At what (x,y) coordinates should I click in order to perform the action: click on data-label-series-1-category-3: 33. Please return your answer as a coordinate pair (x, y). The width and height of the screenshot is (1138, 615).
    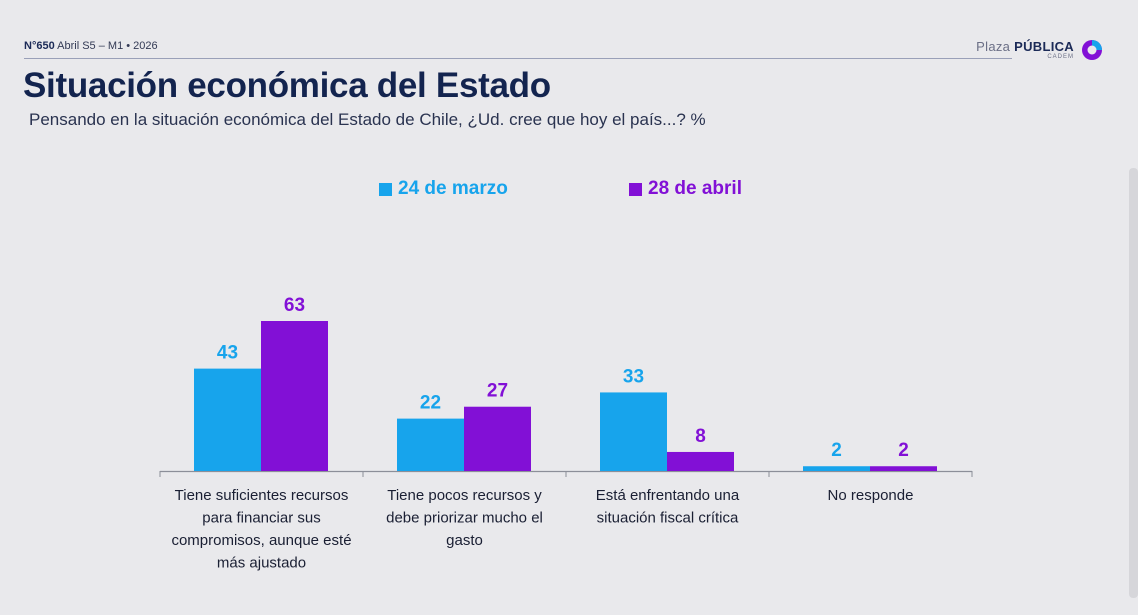
    Looking at the image, I should click on (633, 376).